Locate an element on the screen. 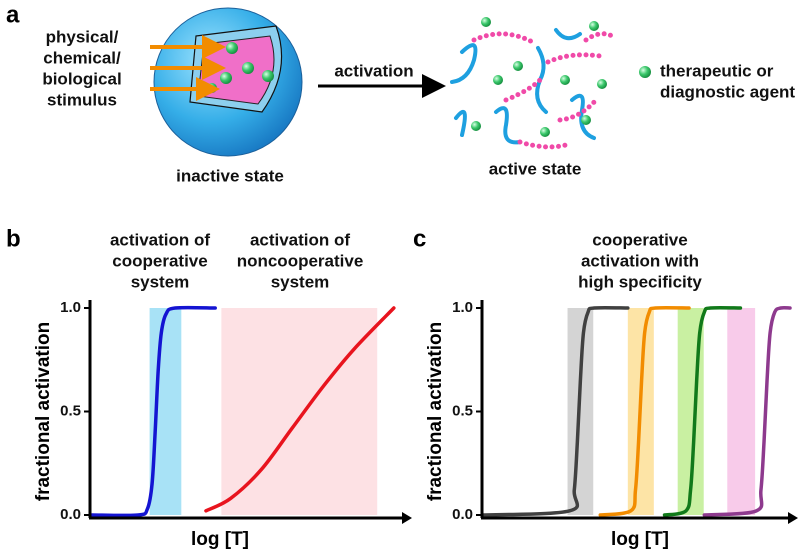 Image resolution: width=800 pixels, height=553 pixels. annotation: noncooperative is located at coordinates (300, 260).